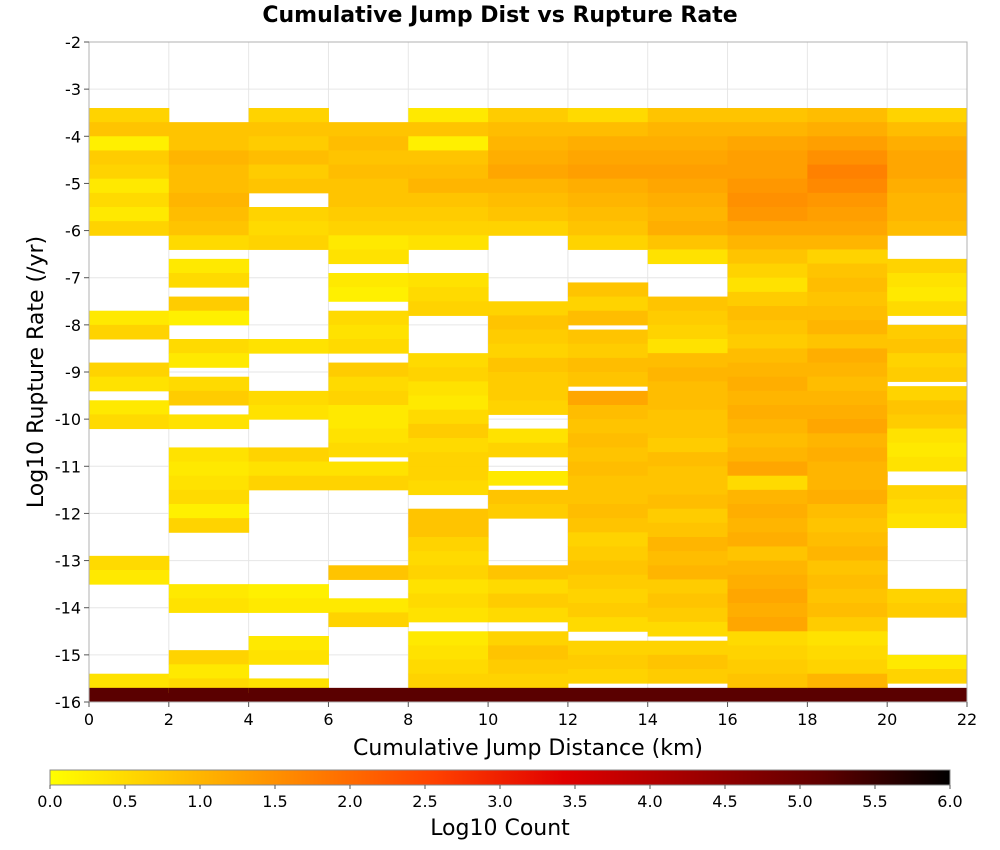 The height and width of the screenshot is (850, 1000). I want to click on x-tick-label: 22, so click(967, 719).